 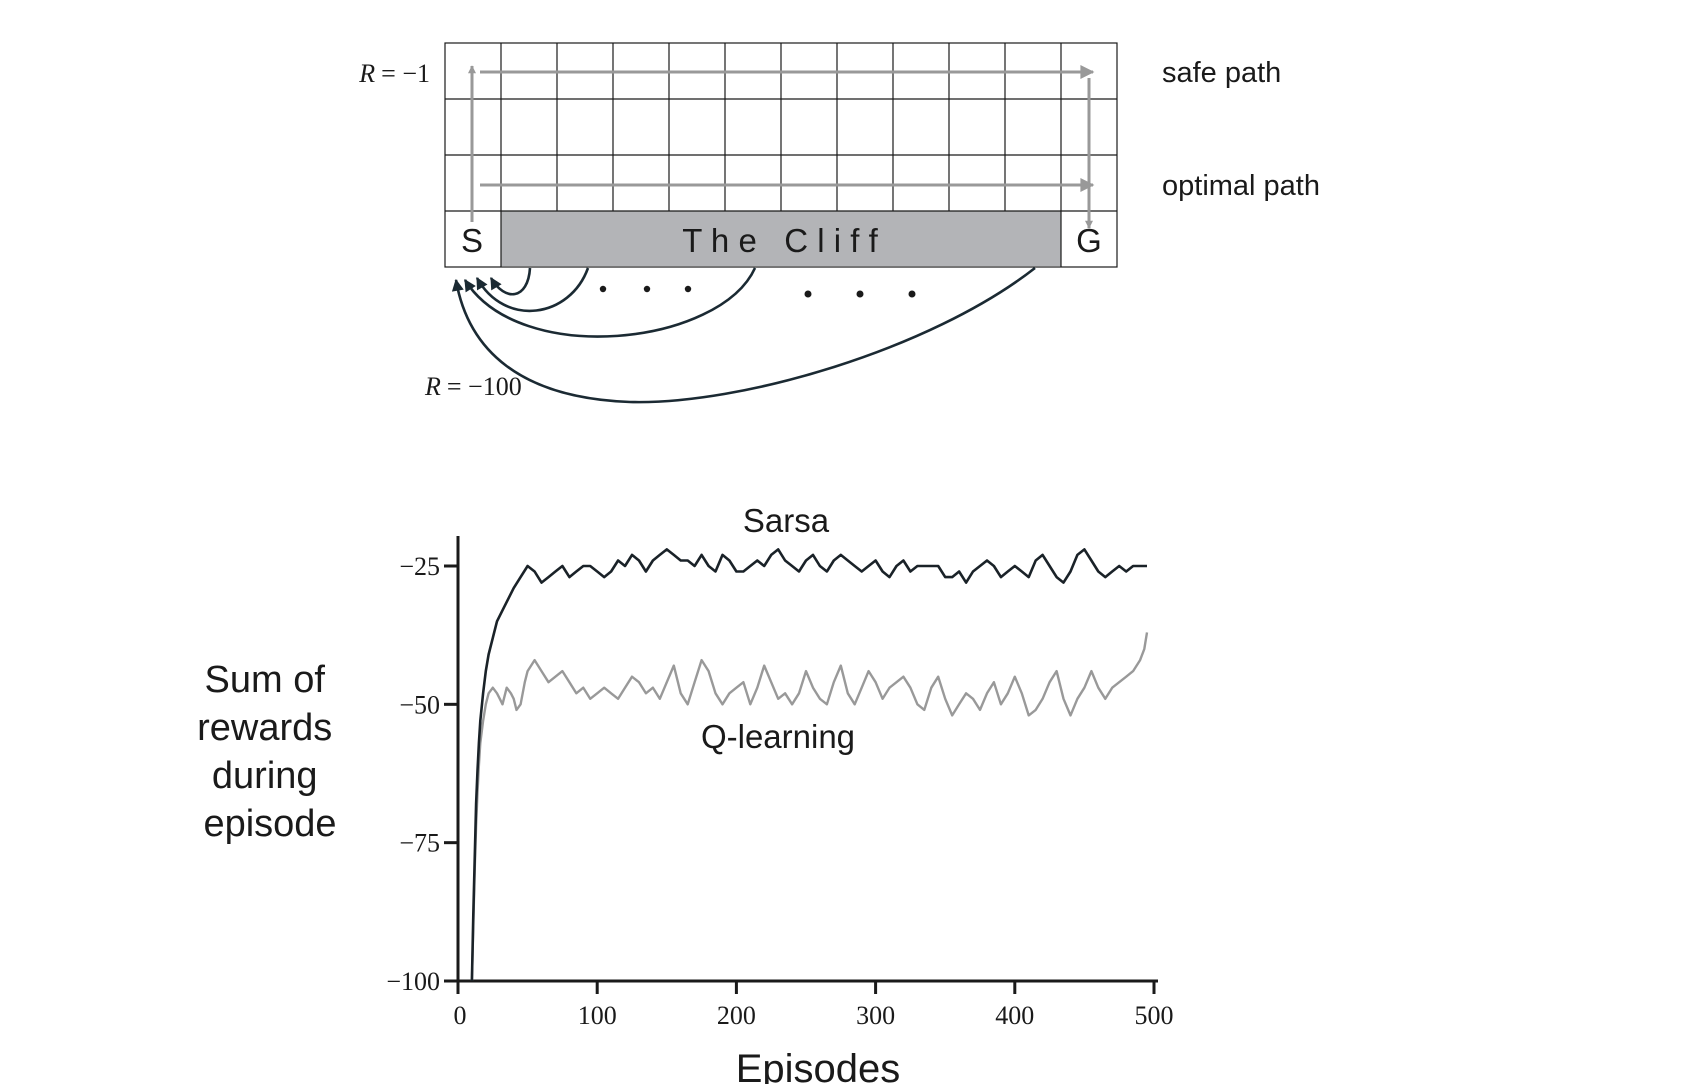 I want to click on y-axis-title-line-2: rewards, so click(x=264, y=728).